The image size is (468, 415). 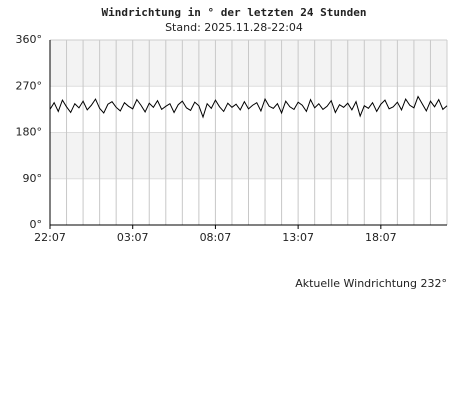 I want to click on chart-title: Windrichtung in ° der letzten 24 Stunden, so click(x=234, y=12).